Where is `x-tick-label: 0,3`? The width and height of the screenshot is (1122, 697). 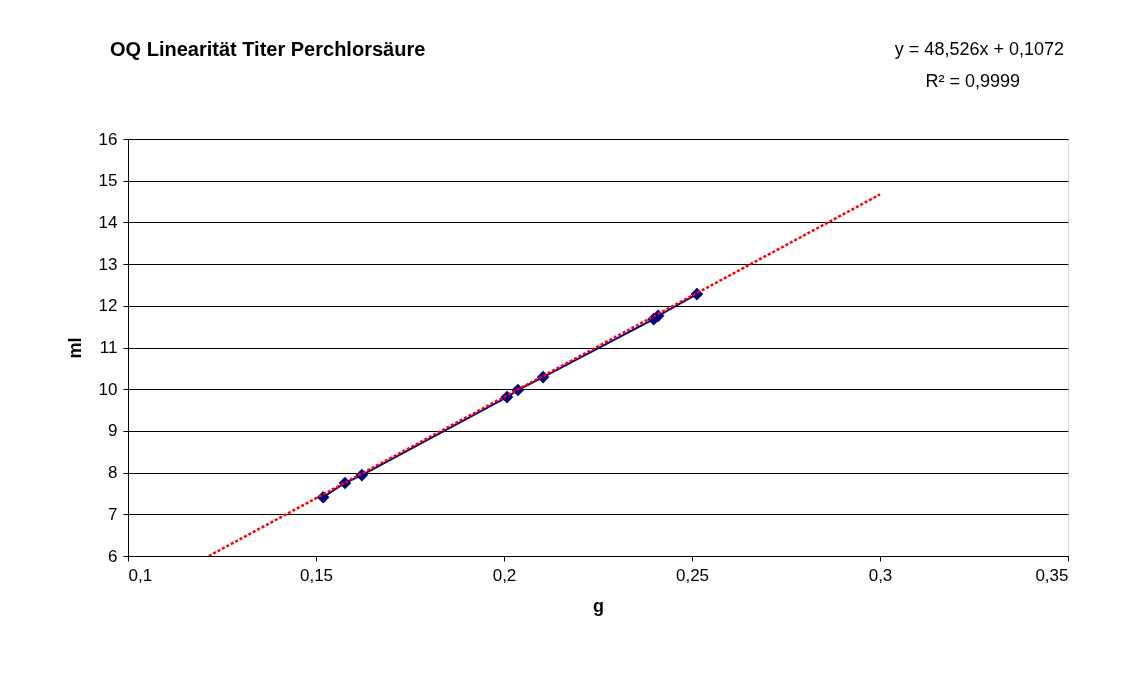 x-tick-label: 0,3 is located at coordinates (880, 575).